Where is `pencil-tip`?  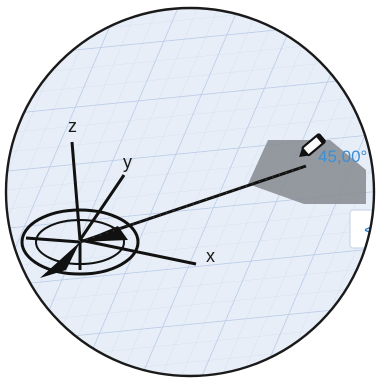 pencil-tip is located at coordinates (304, 152).